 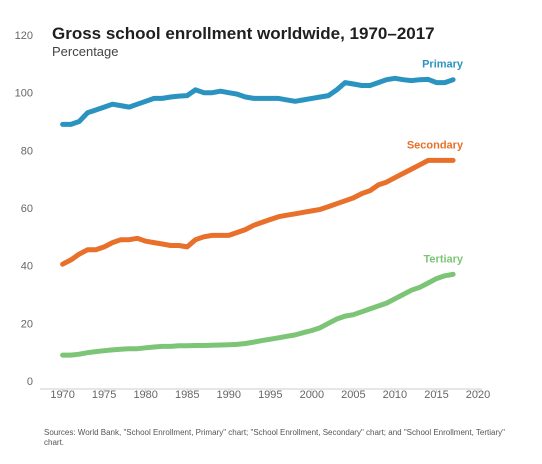 I want to click on y-tick-label: 80, so click(x=27, y=151).